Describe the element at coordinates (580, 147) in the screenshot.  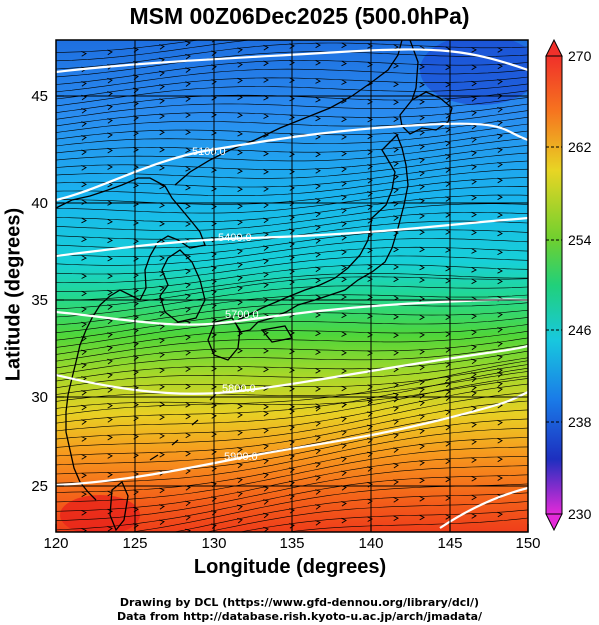
I see `colorbar-tick-262: 262` at that location.